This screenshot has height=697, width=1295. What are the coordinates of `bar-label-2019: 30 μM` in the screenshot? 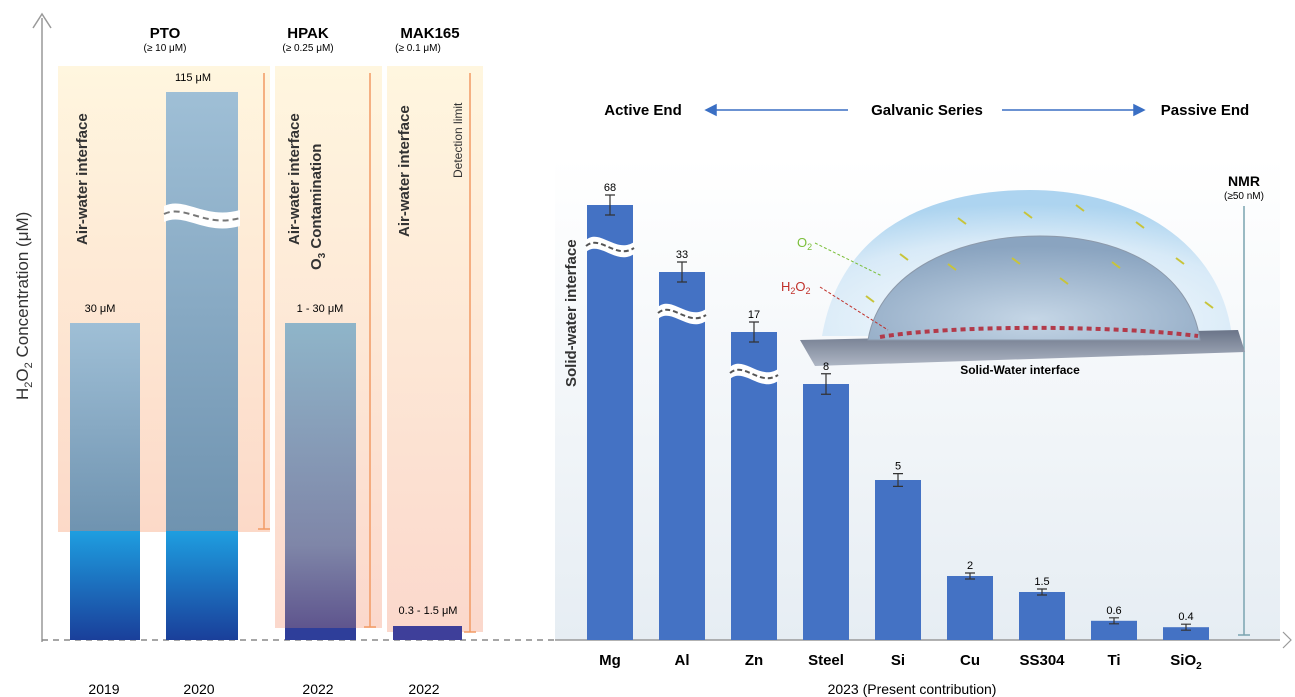 It's located at (100, 309).